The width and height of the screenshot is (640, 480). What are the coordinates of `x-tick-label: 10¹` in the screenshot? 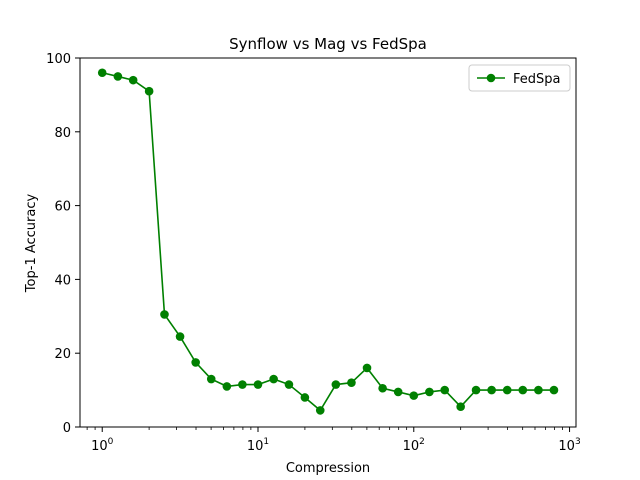 It's located at (258, 445).